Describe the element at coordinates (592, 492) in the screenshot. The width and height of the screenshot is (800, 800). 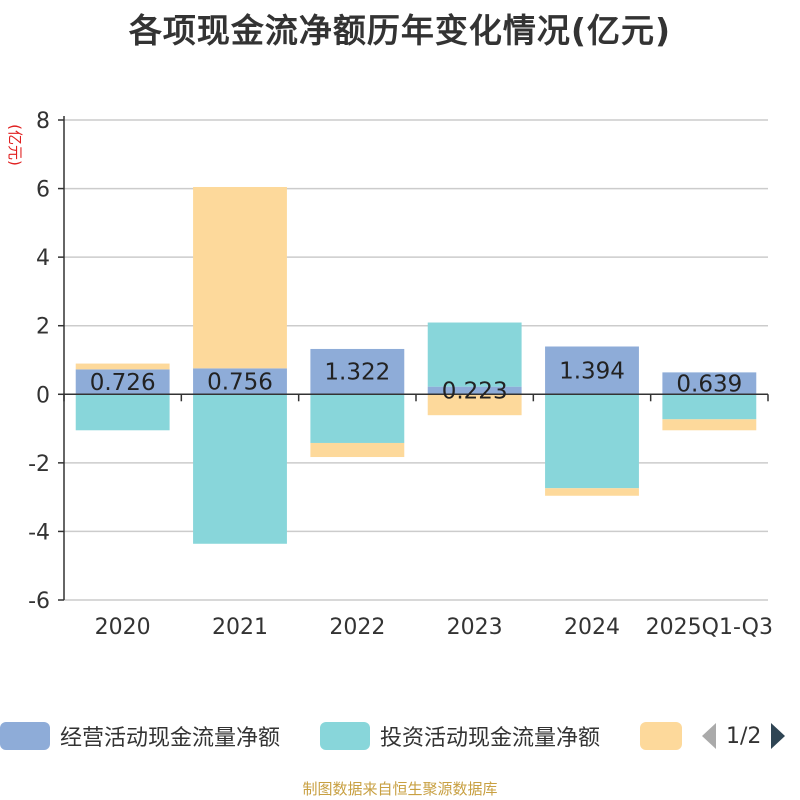
I see `bar-series-2-2024` at that location.